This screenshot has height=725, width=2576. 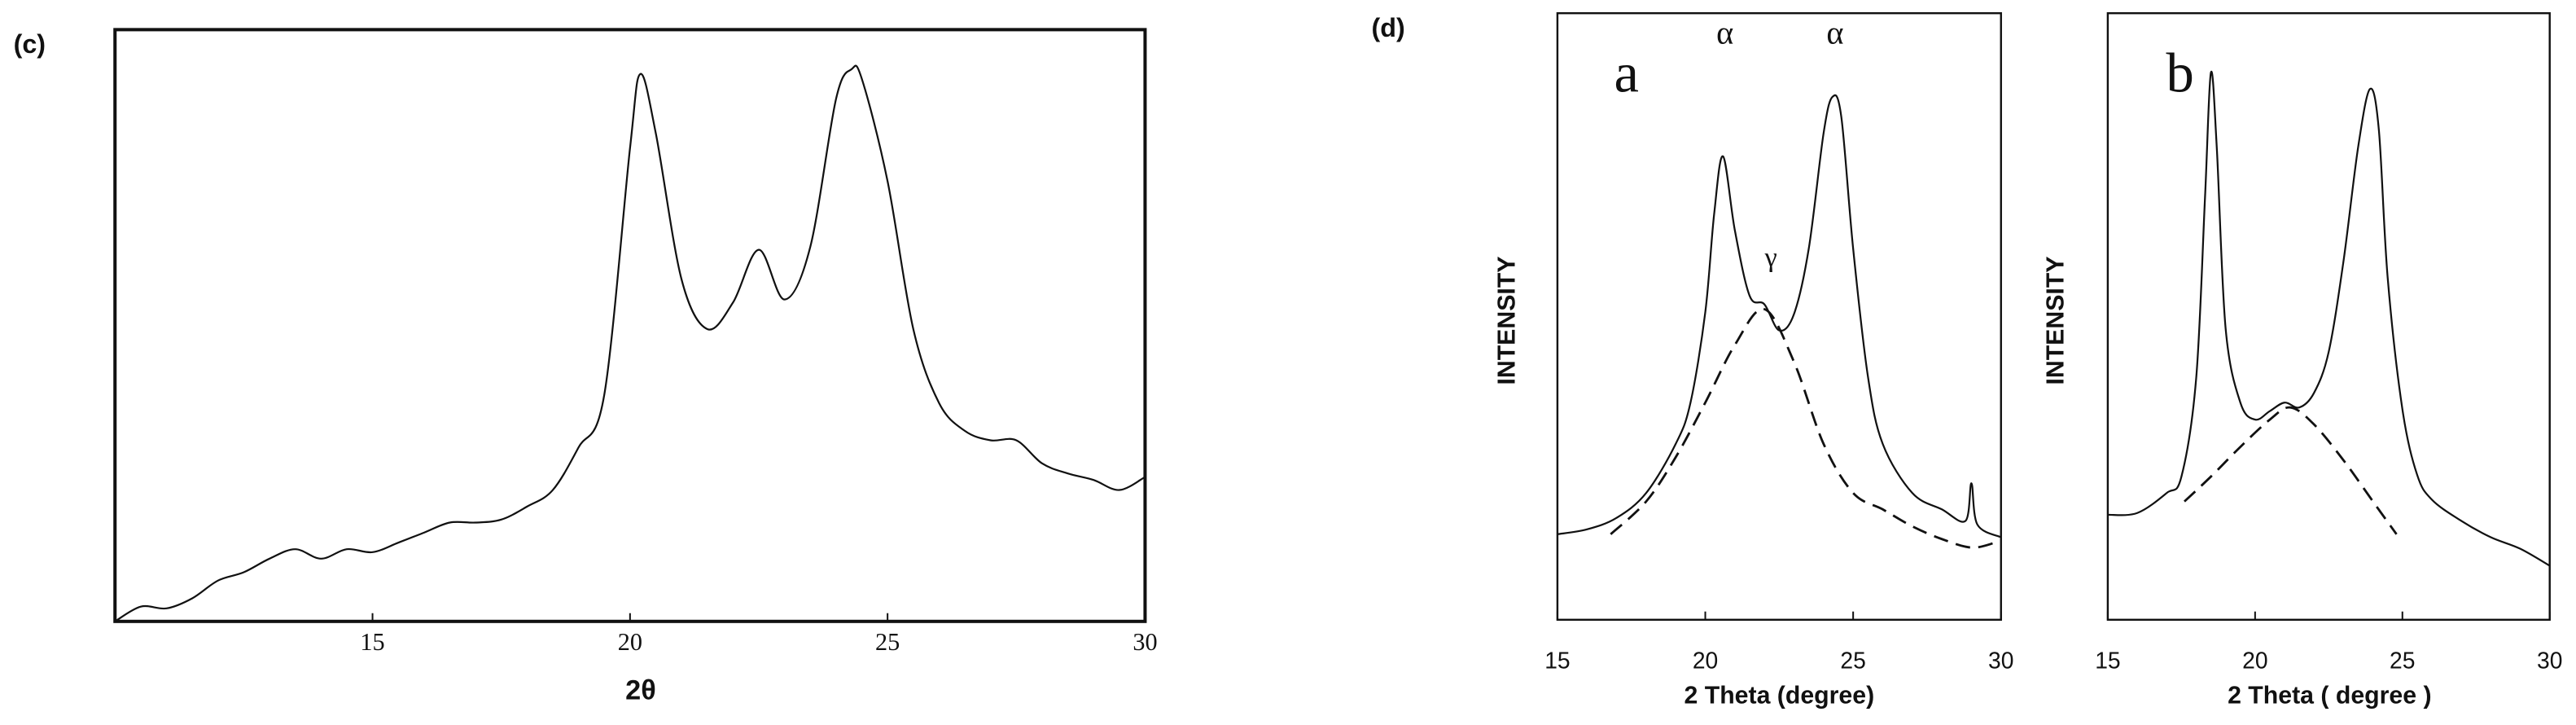 What do you see at coordinates (1779, 696) in the screenshot?
I see `x-axis-label: 2 Theta (degree)` at bounding box center [1779, 696].